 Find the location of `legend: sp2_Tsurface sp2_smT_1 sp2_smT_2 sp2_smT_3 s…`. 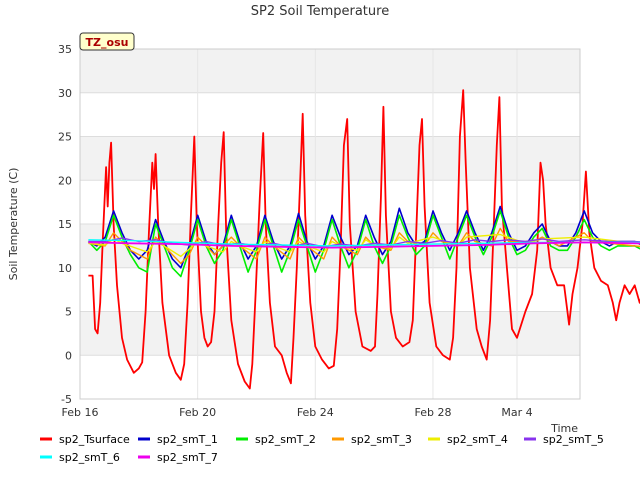

legend: sp2_Tsurface sp2_smT_1 sp2_smT_2 sp2_smT_3 s… is located at coordinates (322, 448).